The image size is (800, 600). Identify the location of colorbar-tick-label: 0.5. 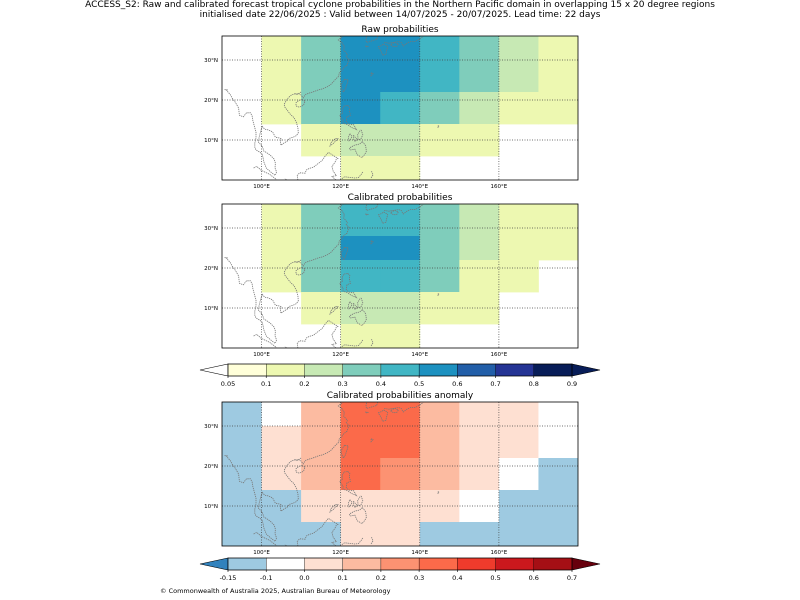
(495, 578).